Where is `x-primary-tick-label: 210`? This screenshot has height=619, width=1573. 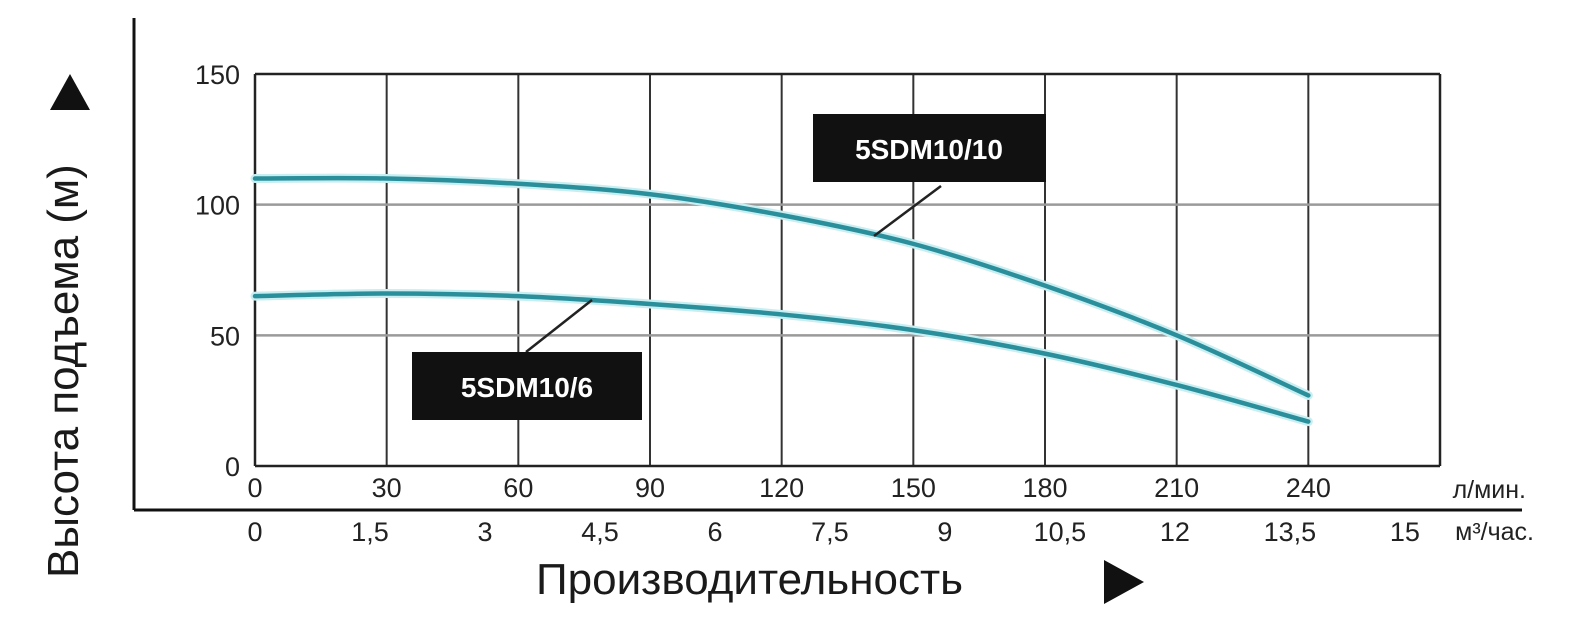
x-primary-tick-label: 210 is located at coordinates (1176, 488).